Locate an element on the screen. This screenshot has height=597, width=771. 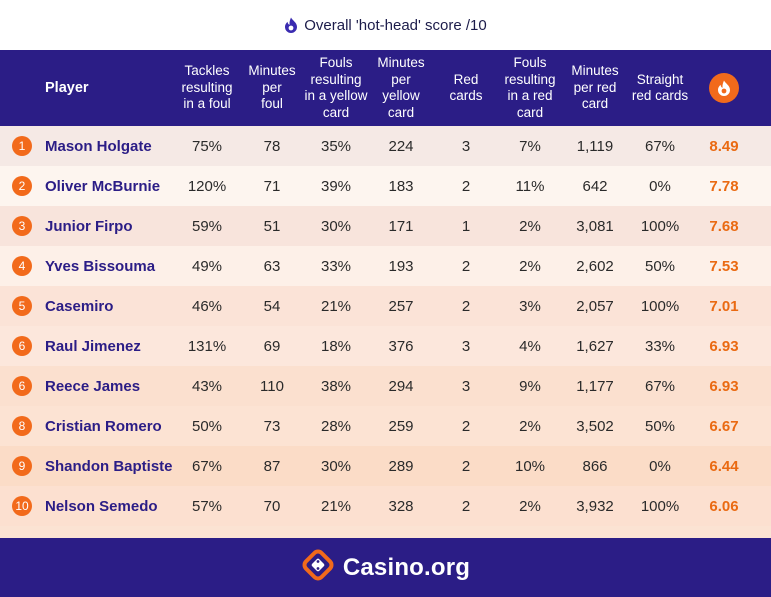
cell-score: 8.49 is located at coordinates (724, 146).